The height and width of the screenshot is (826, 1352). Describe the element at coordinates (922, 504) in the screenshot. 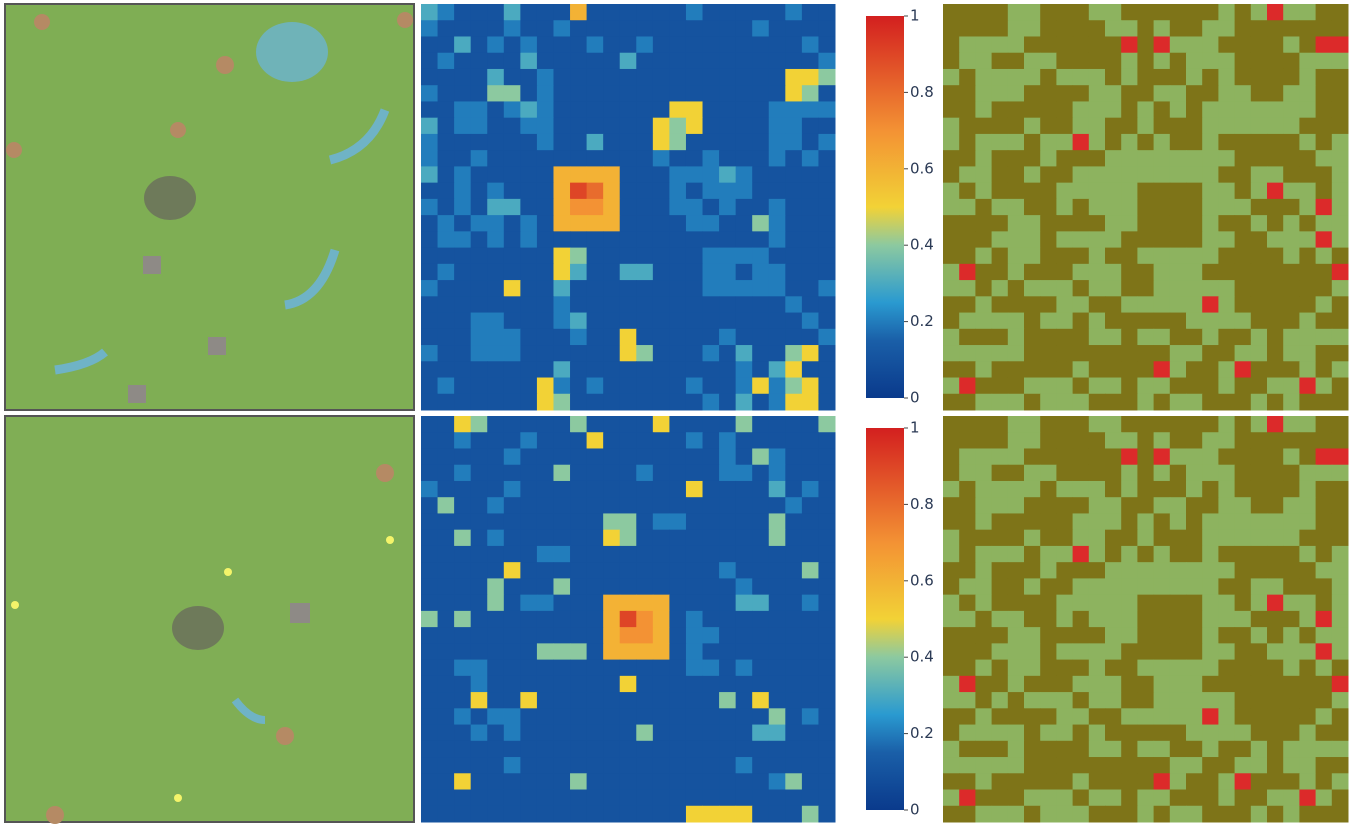

I see `colorbar-tick-label: 0.8` at that location.